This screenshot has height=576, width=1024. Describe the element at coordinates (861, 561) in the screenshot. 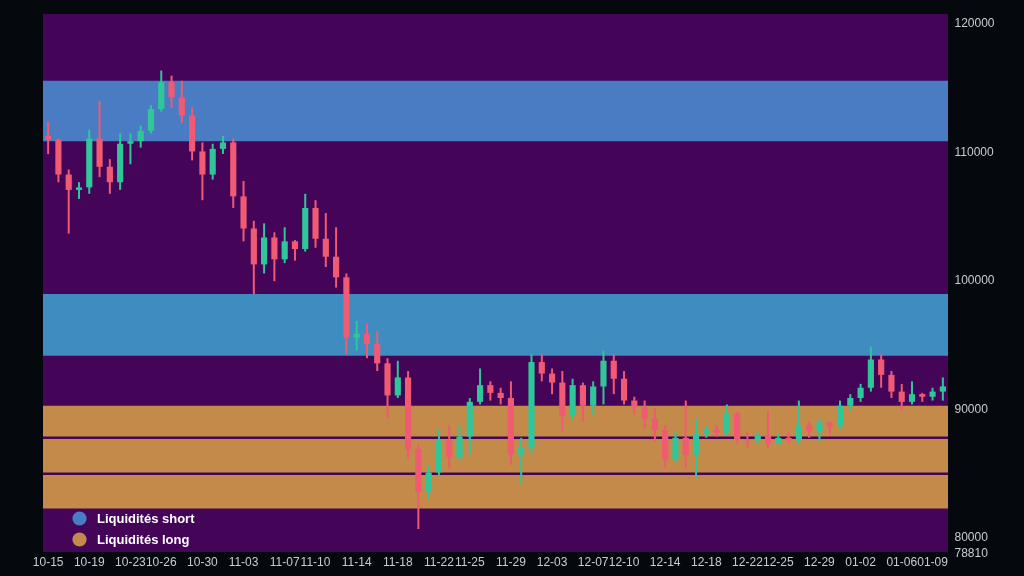

I see `x-tick-label: 01-02` at that location.